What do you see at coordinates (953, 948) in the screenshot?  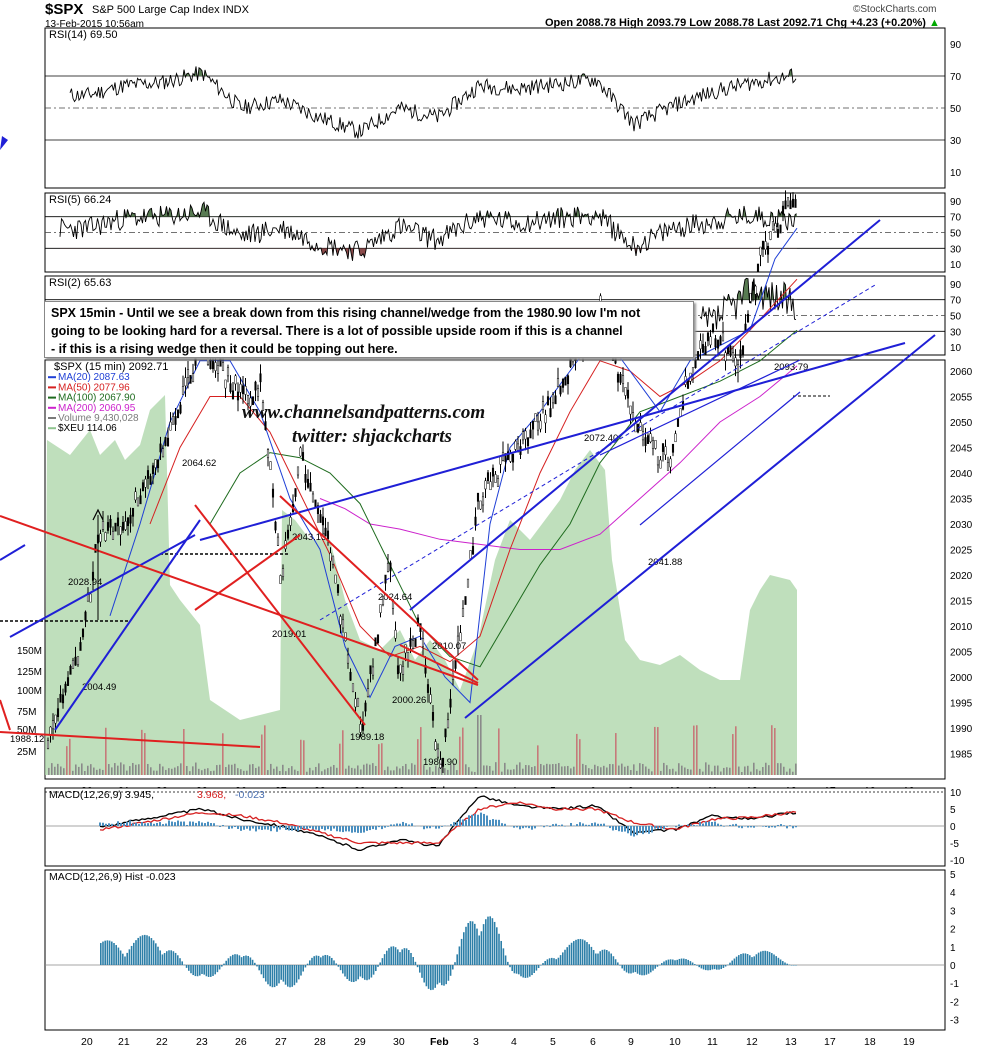 I see `hist-axis-tick-1: 1` at bounding box center [953, 948].